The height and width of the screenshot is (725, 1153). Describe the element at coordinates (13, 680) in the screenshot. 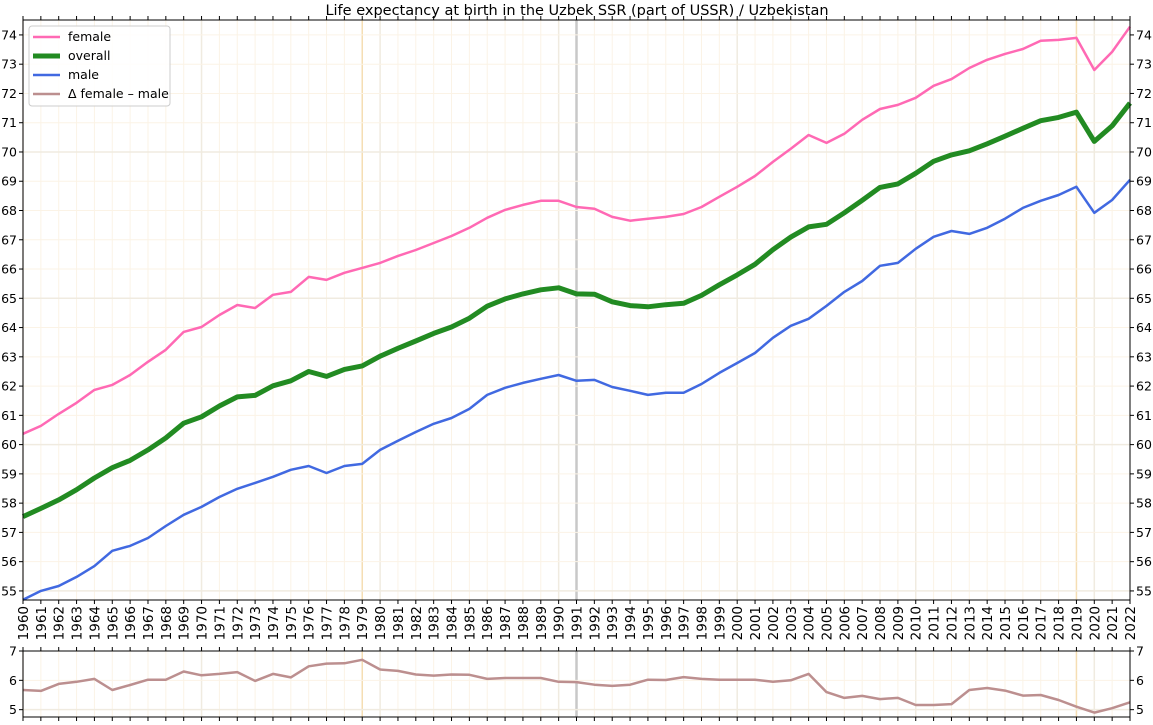

I see `delta-ytick-label-left: 6` at that location.